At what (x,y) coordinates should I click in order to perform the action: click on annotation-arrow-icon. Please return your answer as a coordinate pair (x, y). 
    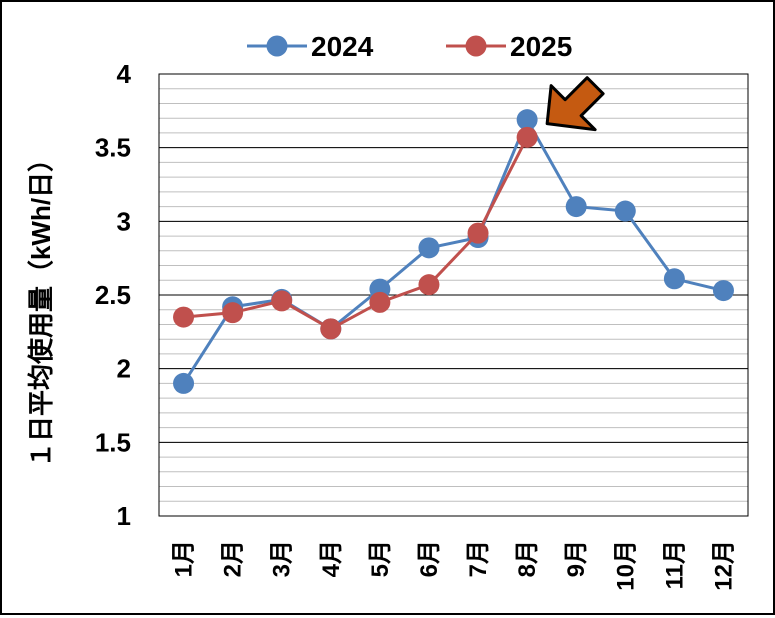
    Looking at the image, I should click on (575, 104).